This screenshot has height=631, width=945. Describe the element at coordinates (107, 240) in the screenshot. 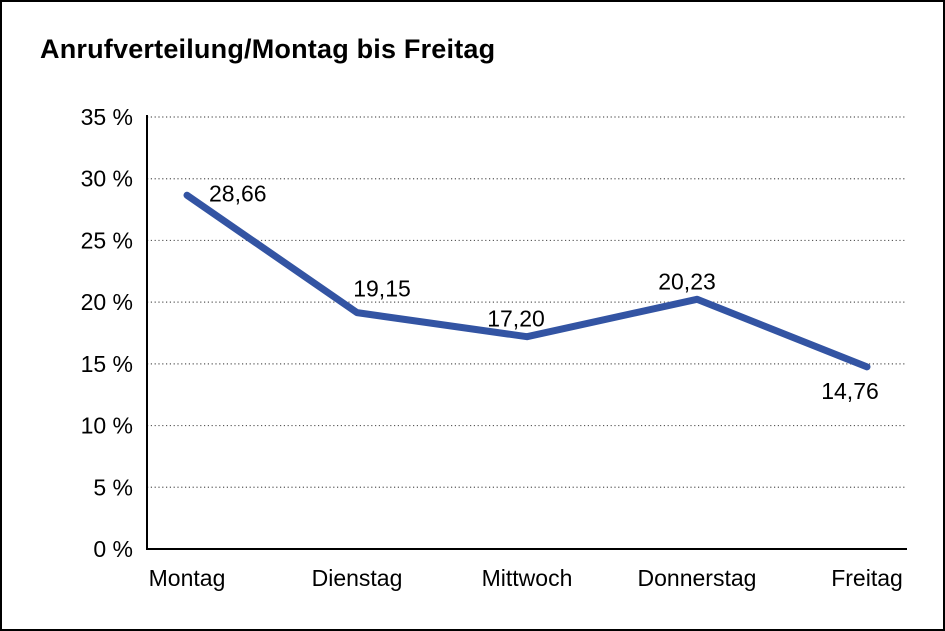

I see `y-tick-label: 25 %` at that location.